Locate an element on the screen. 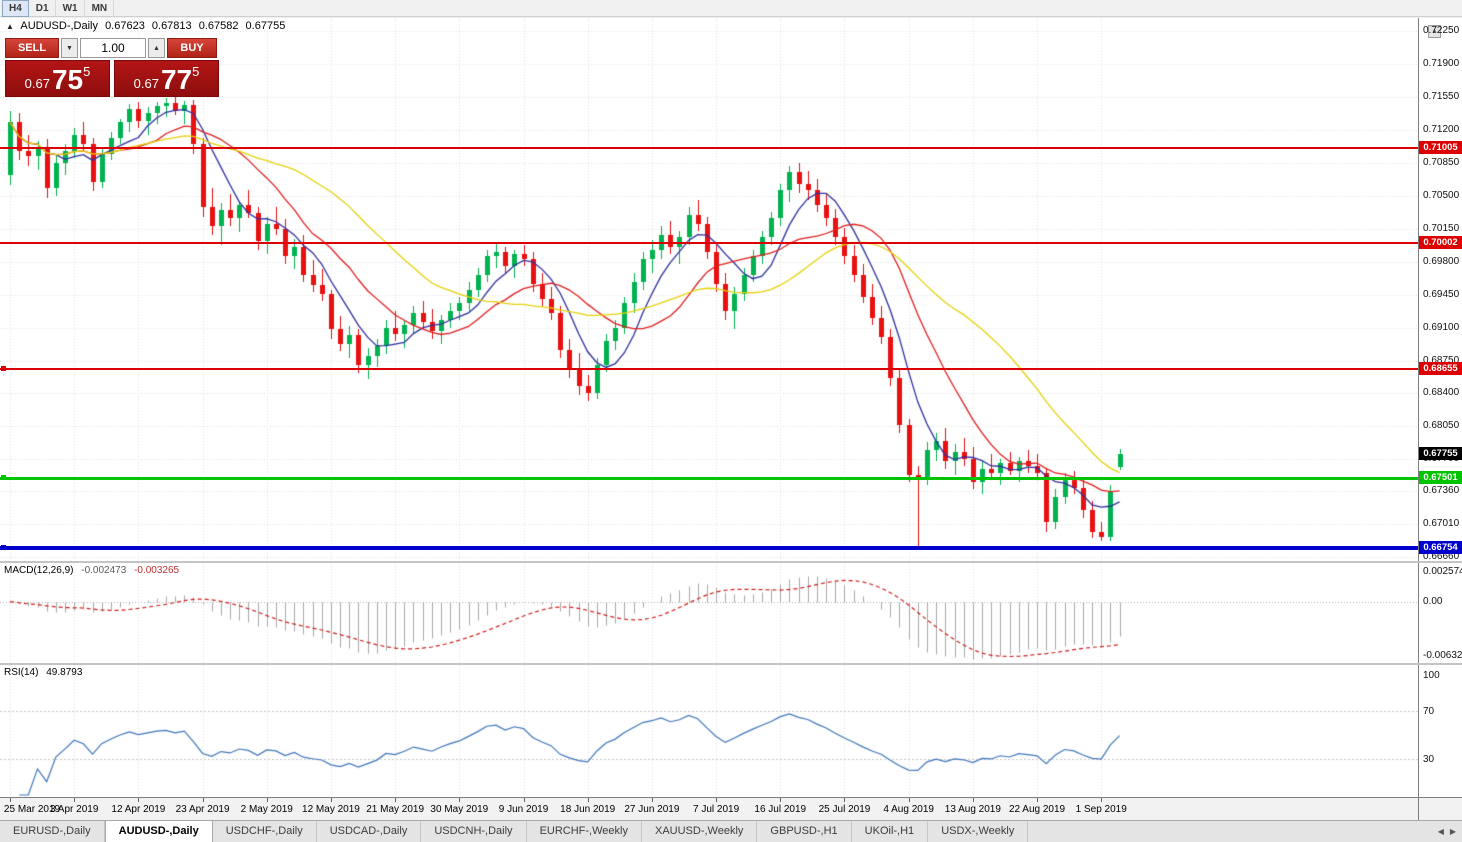 This screenshot has width=1462, height=842. one-click-trade-panel: SELL ▼ ▲ BUY 0.67 75 5 0.67 77 is located at coordinates (112, 67).